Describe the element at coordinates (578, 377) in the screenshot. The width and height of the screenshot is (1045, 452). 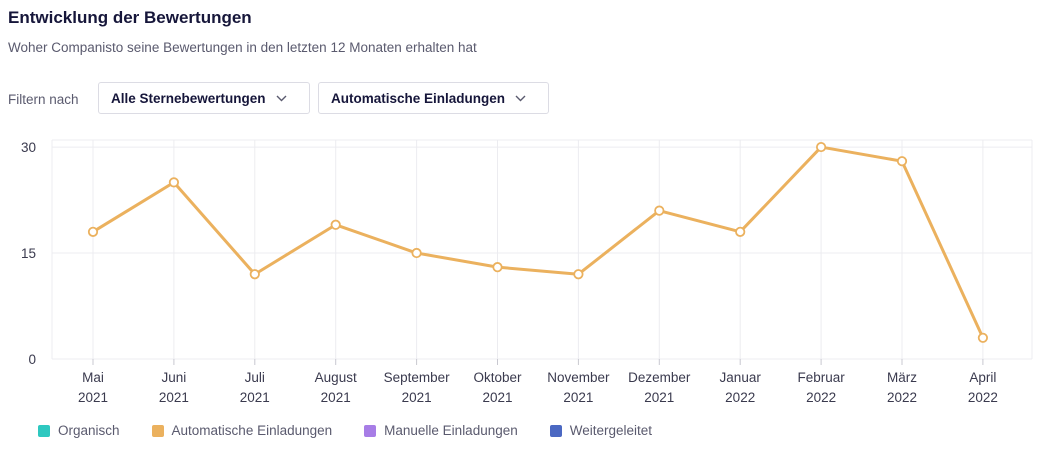
I see `x-tick-label-month: November` at that location.